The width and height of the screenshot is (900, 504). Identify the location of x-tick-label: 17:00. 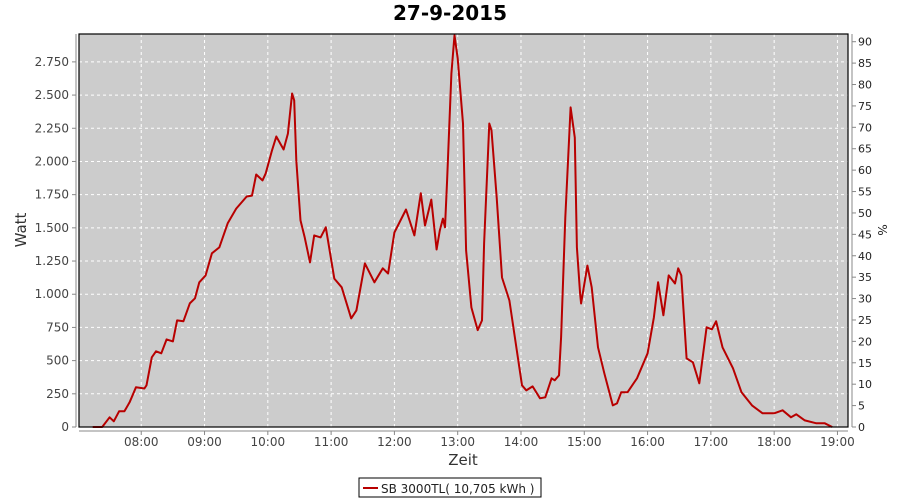
(711, 442).